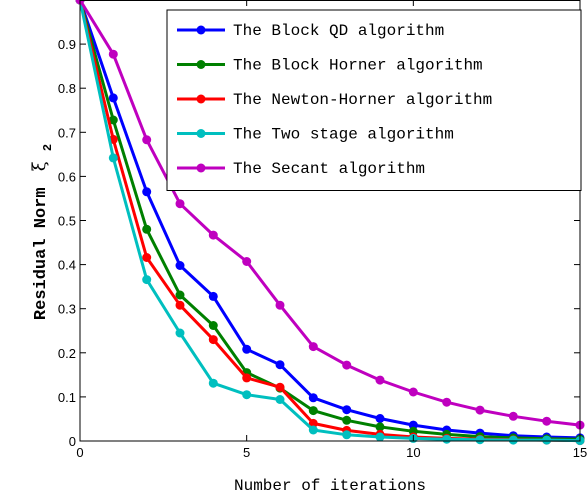 Image resolution: width=587 pixels, height=494 pixels. What do you see at coordinates (329, 169) in the screenshot?
I see `legend-label-4: The Secant algorithm` at bounding box center [329, 169].